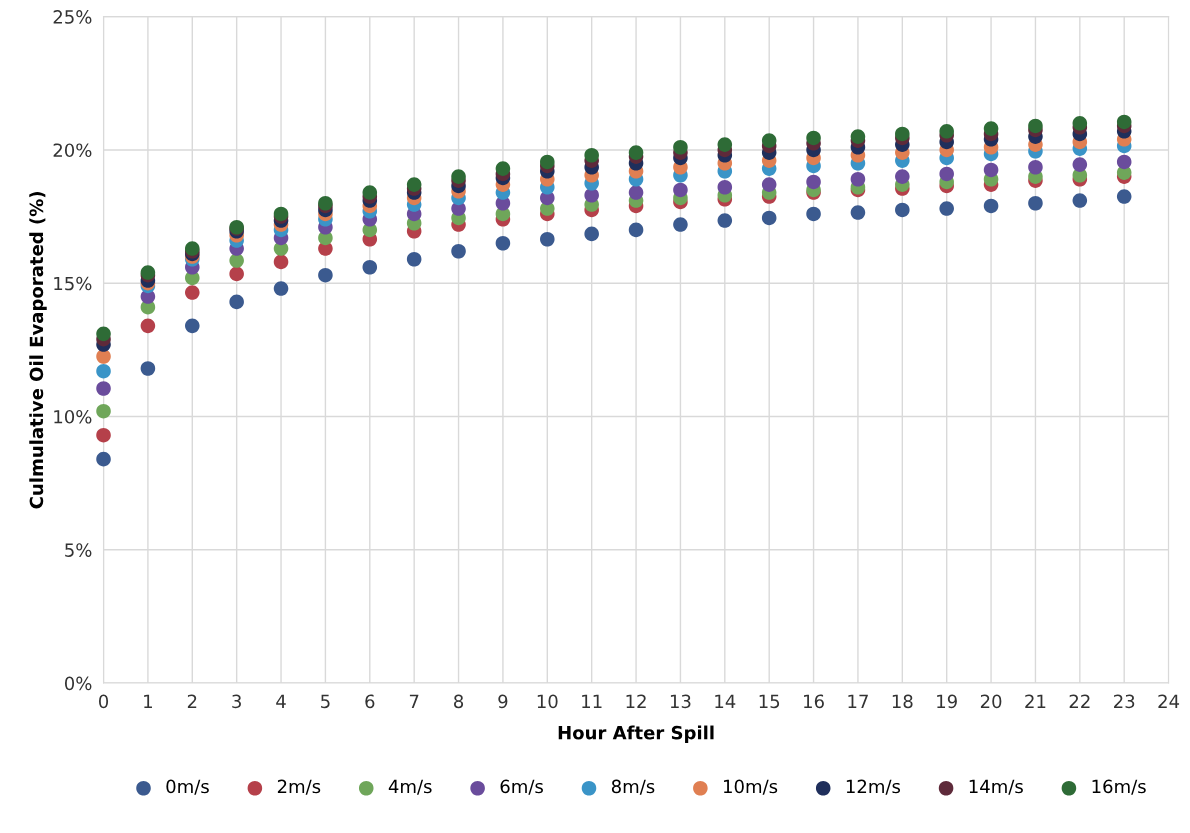 The height and width of the screenshot is (833, 1190). What do you see at coordinates (873, 787) in the screenshot?
I see `legend-label: 12m/s` at bounding box center [873, 787].